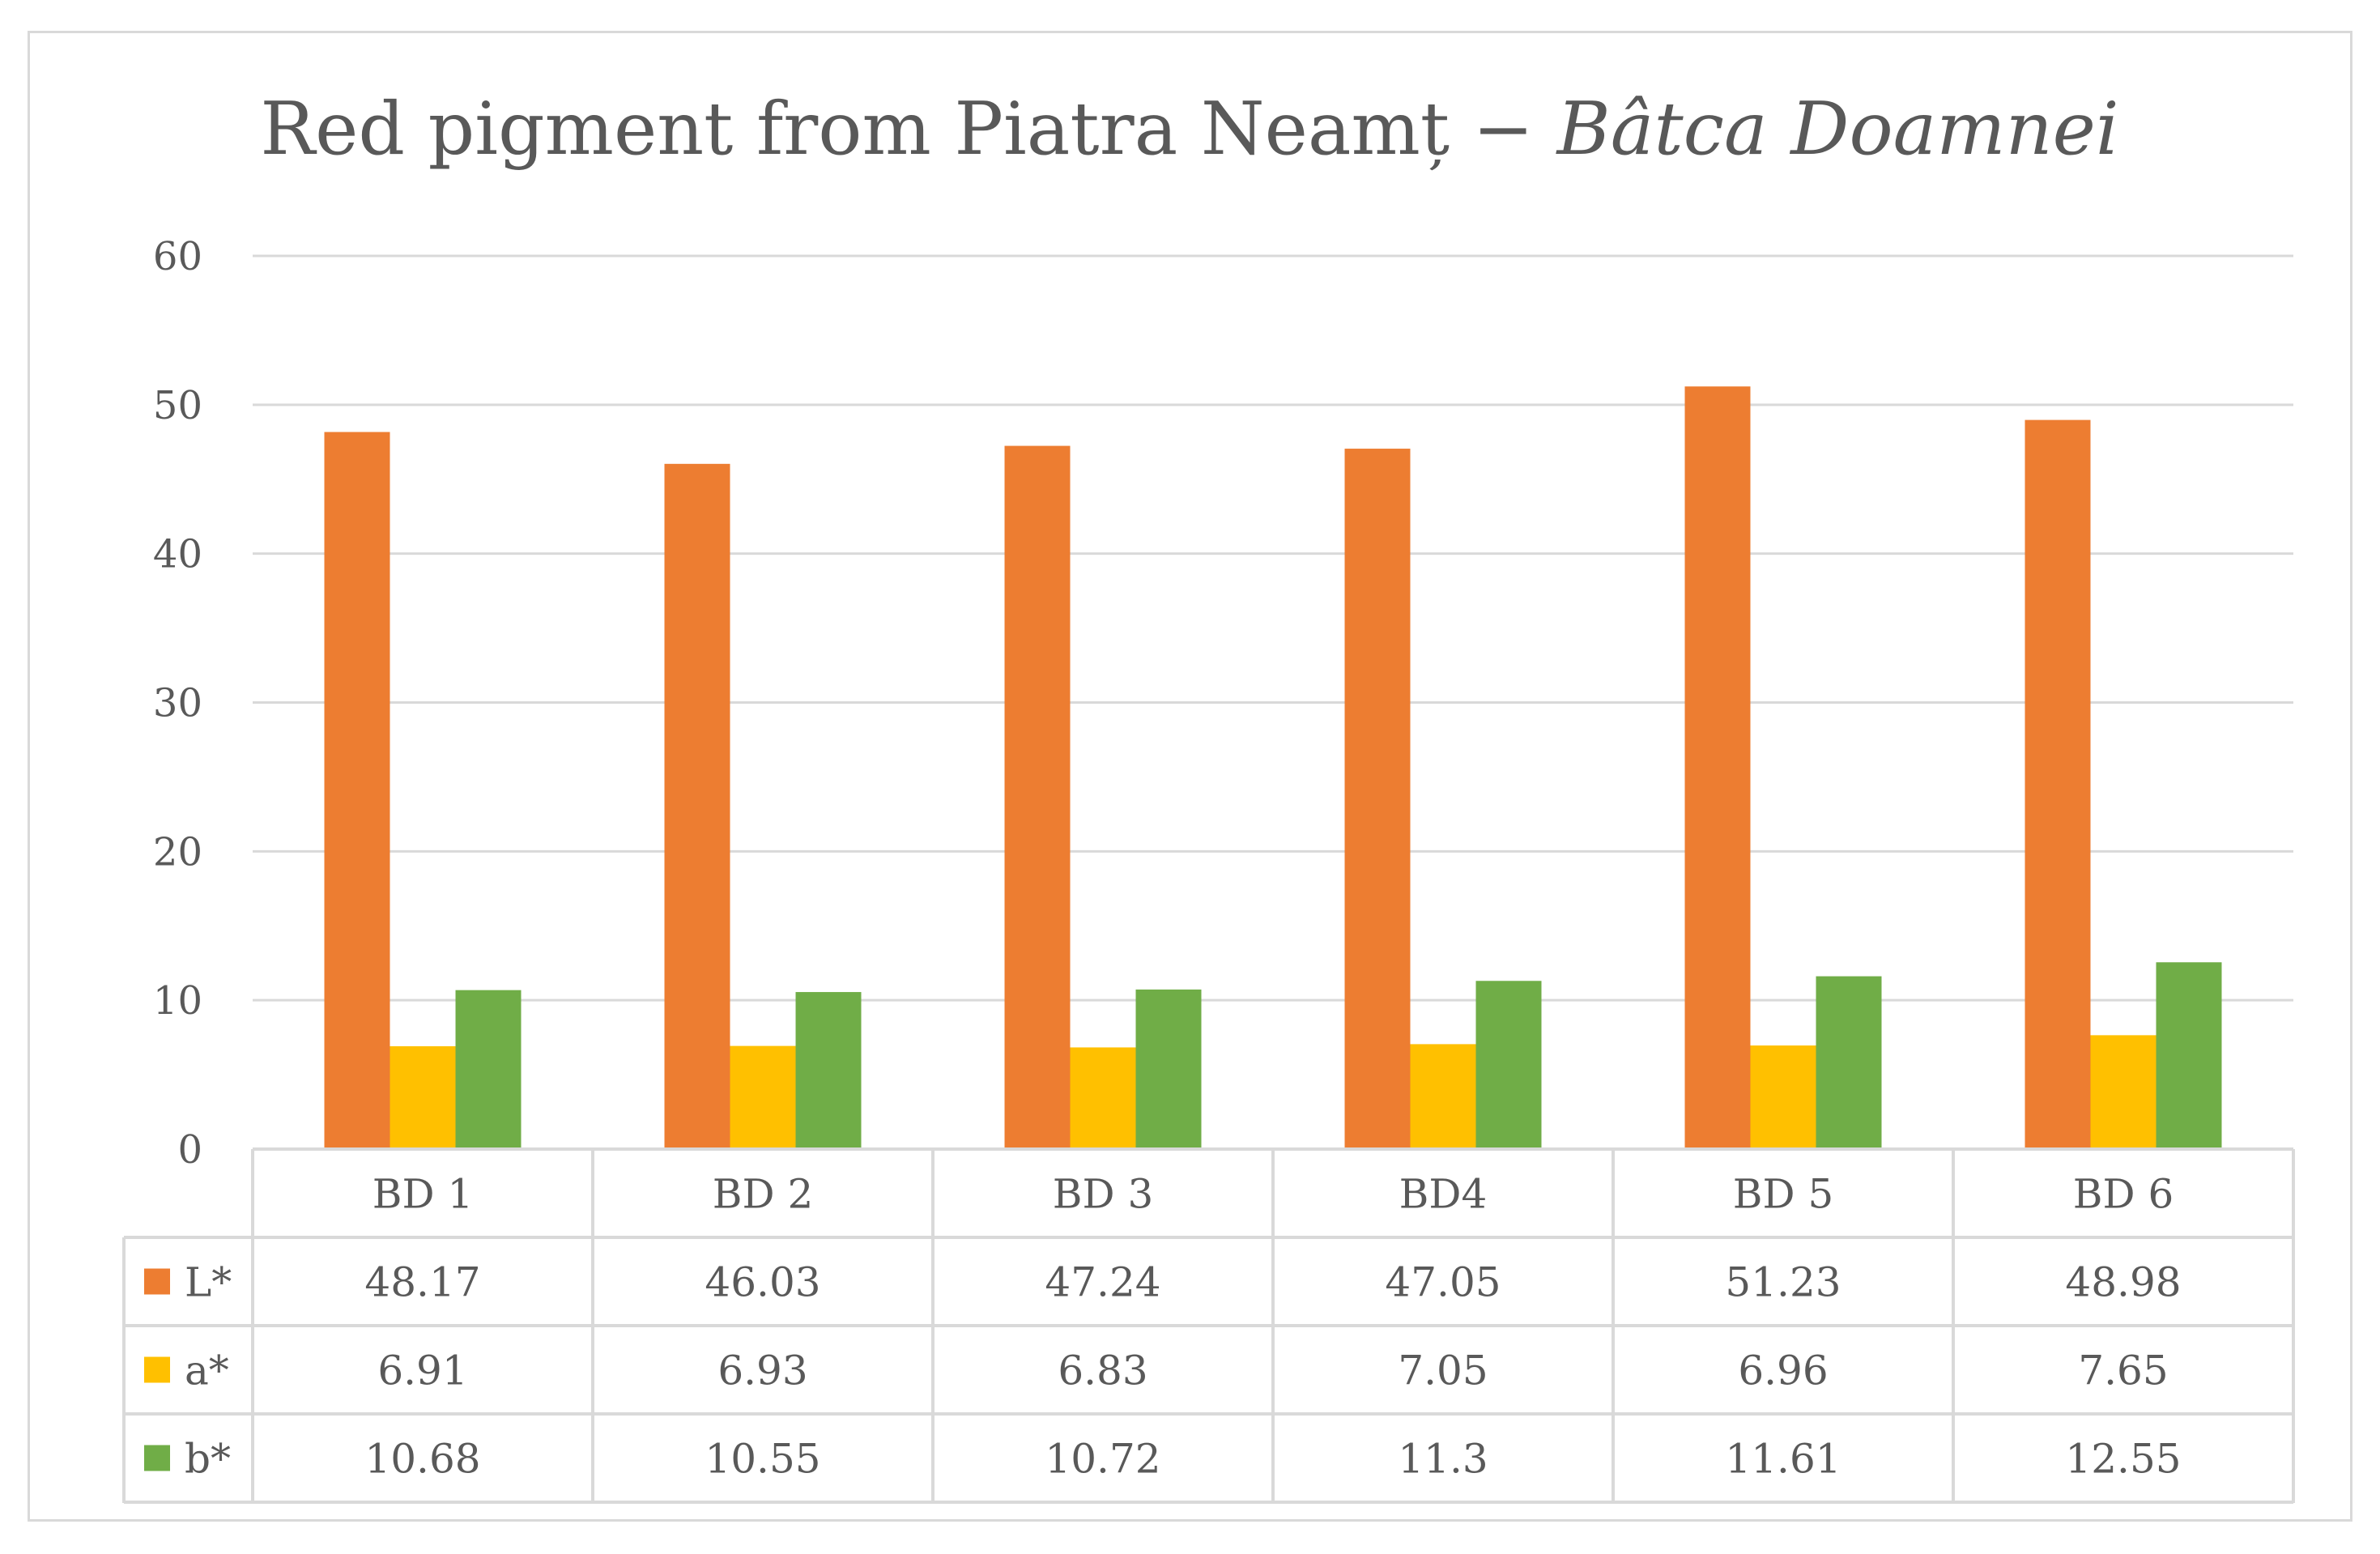 The width and height of the screenshot is (2380, 1554). I want to click on y-tick-label: 20, so click(178, 852).